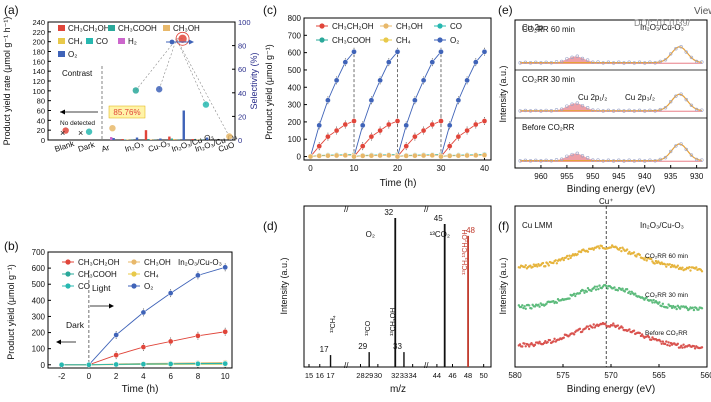 Image resolution: width=711 pixels, height=402 pixels. What do you see at coordinates (134, 274) in the screenshot?
I see `legend-CH4-marker` at bounding box center [134, 274].